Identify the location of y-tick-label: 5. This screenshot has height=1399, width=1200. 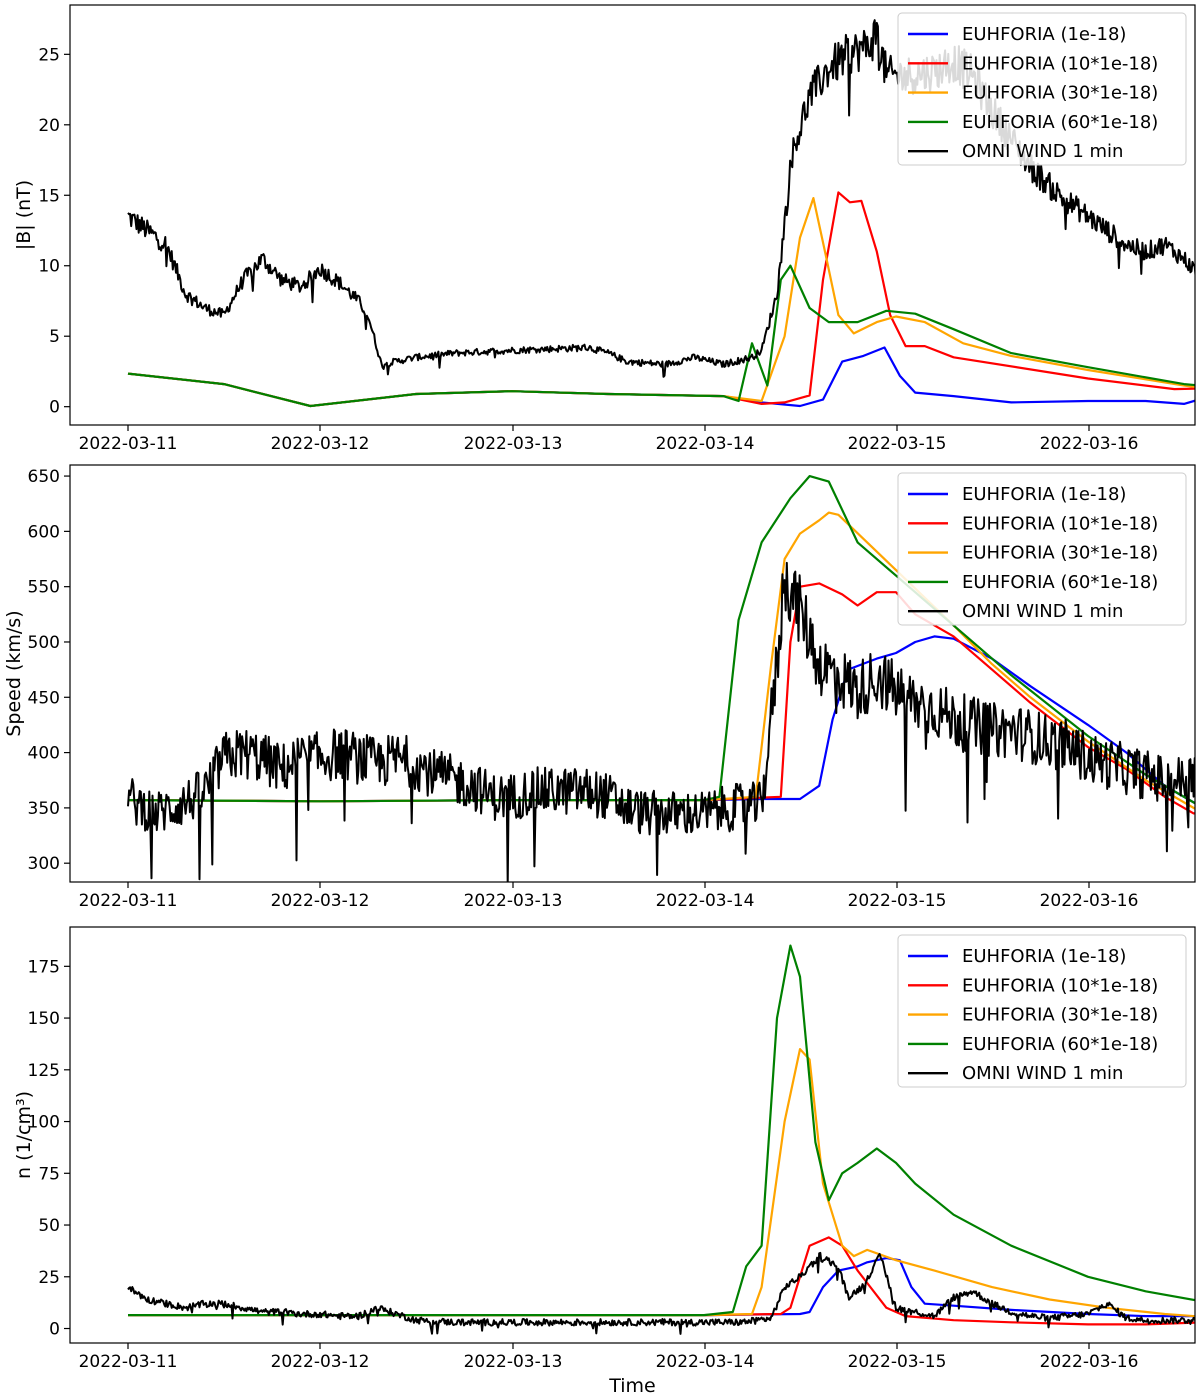
(54, 337).